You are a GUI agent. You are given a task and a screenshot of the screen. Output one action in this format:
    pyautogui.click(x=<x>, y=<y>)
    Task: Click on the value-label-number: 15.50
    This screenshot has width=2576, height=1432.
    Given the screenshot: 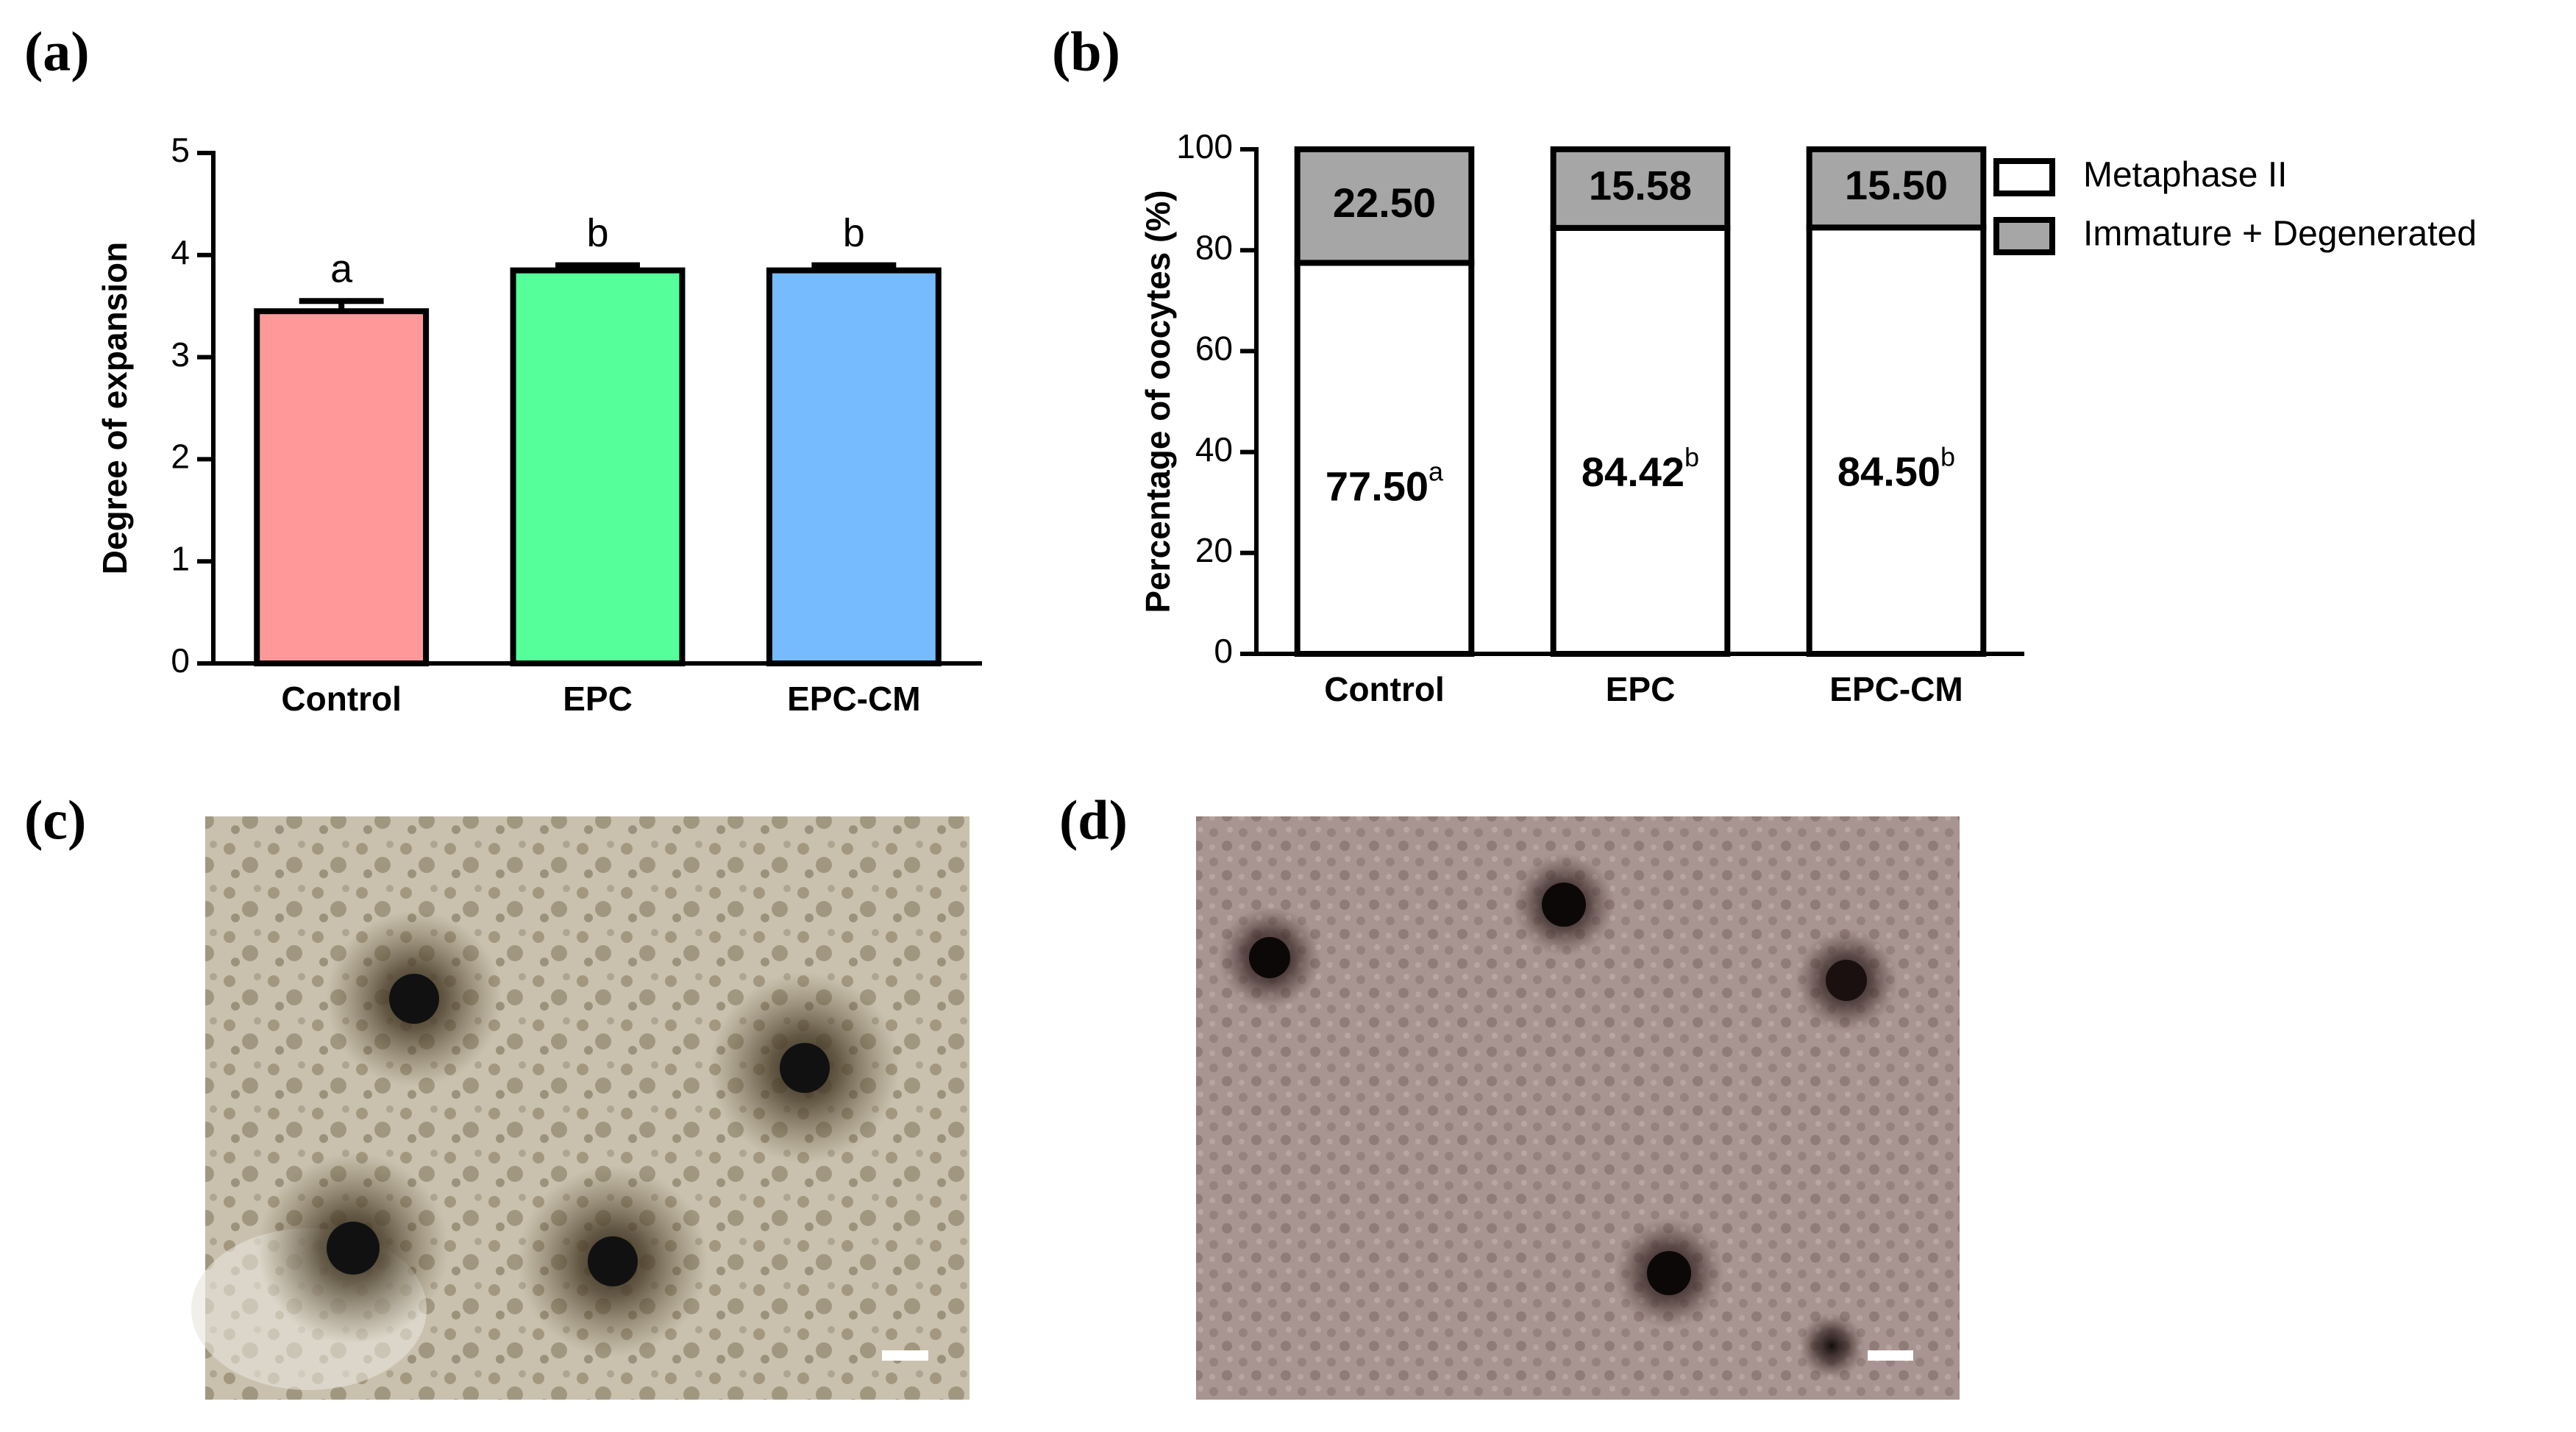 What is the action you would take?
    pyautogui.click(x=1896, y=185)
    